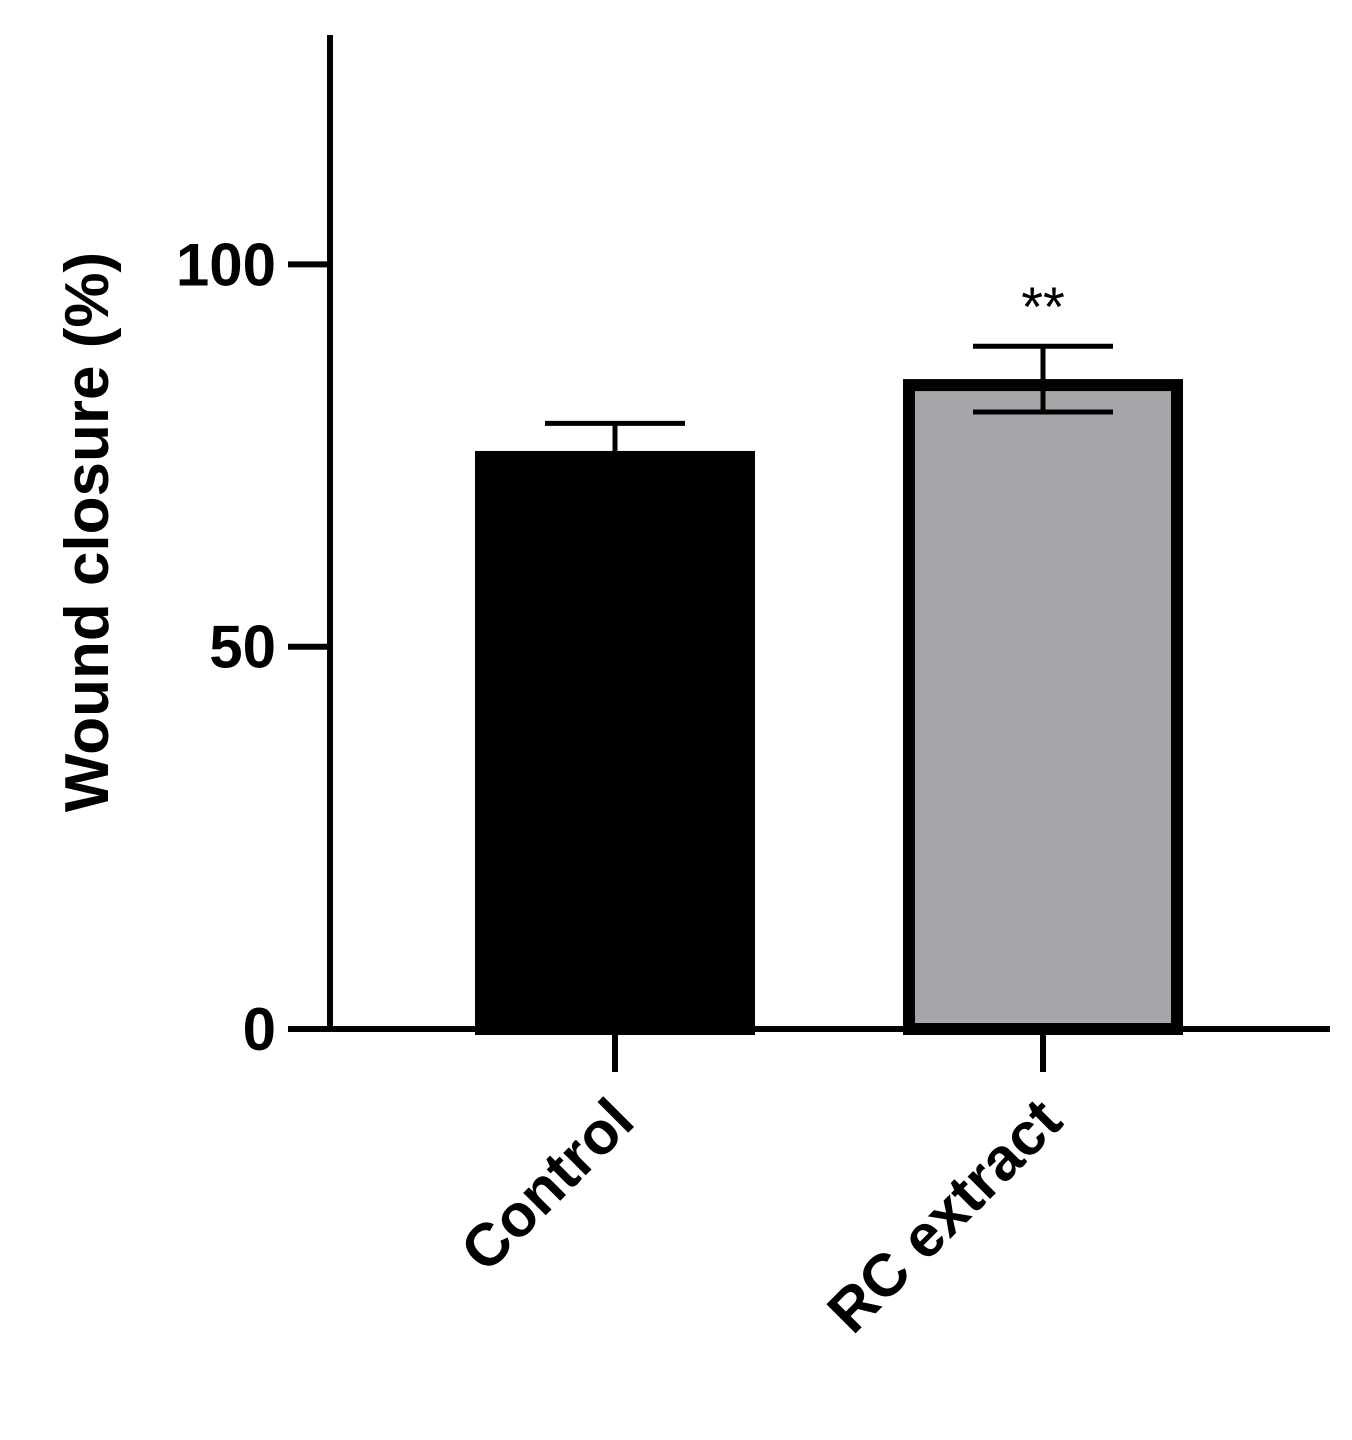  What do you see at coordinates (1043, 306) in the screenshot?
I see `significance-label: **` at bounding box center [1043, 306].